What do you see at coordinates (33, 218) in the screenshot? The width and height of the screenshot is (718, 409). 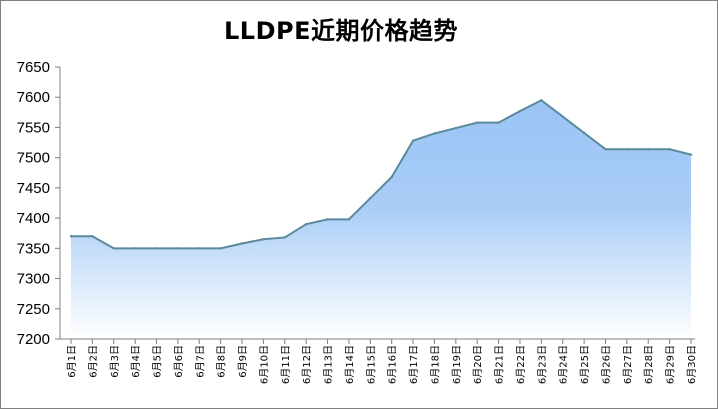 I see `y-tick-label: 7400` at bounding box center [33, 218].